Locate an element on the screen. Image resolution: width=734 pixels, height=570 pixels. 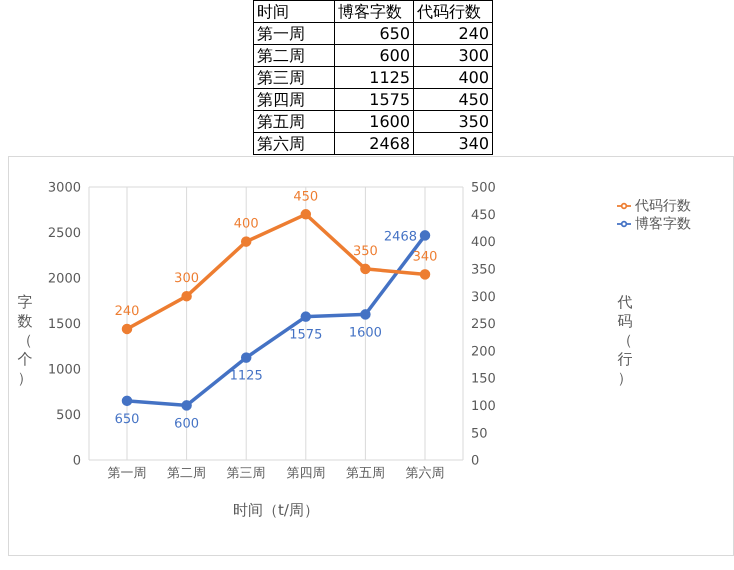
x-tick-label: 第六周 is located at coordinates (425, 474).